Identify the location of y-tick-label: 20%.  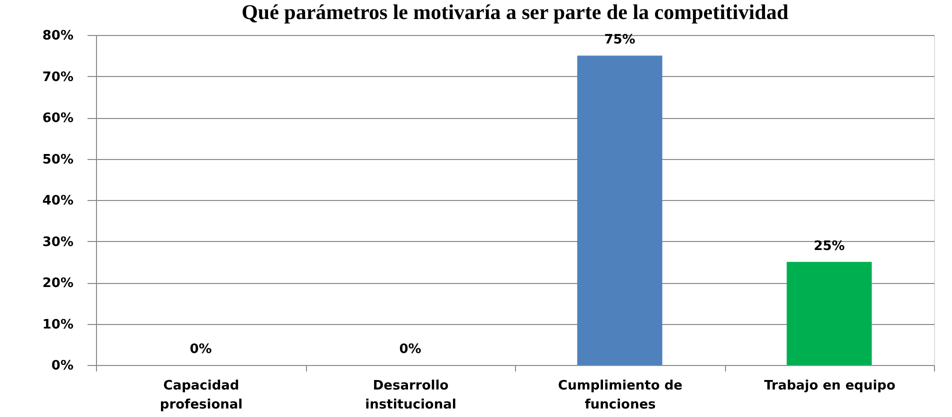
(58, 283).